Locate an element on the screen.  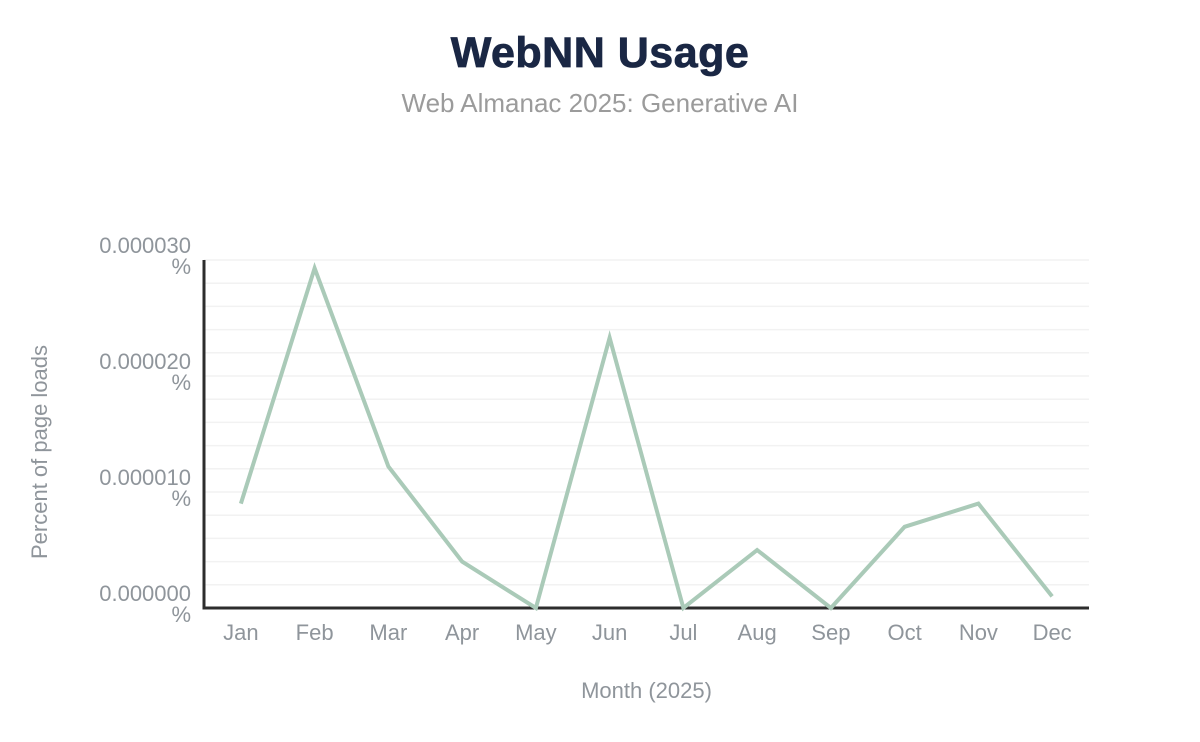
x-tick-label: Jun is located at coordinates (609, 632).